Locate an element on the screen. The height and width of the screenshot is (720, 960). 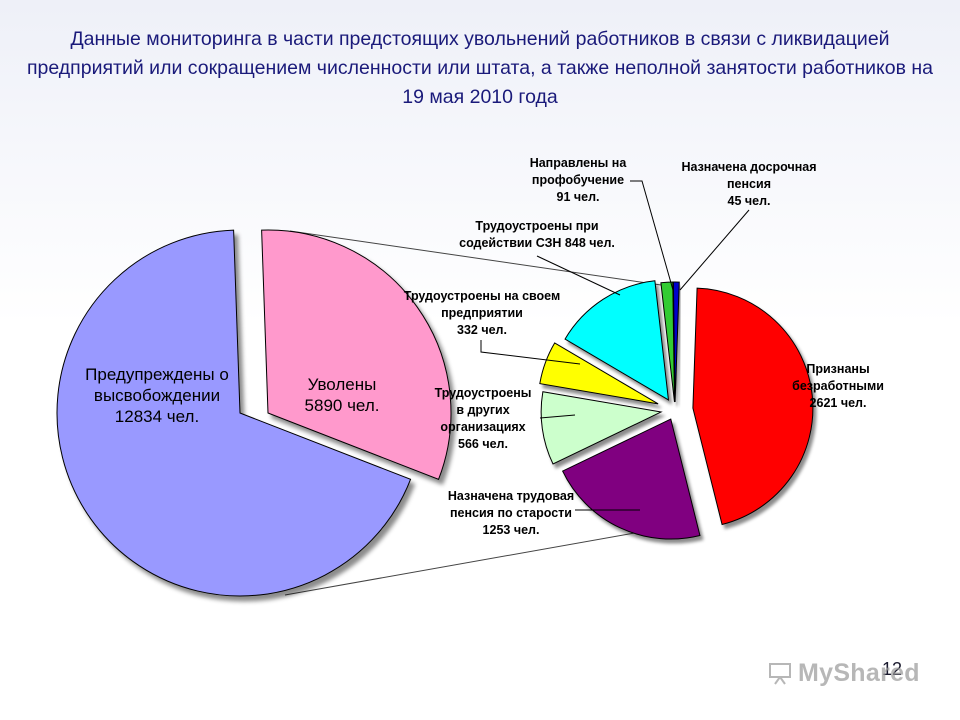
pie-label-признаны-безработными: Признаны безработными 2621 чел. is located at coordinates (838, 386).